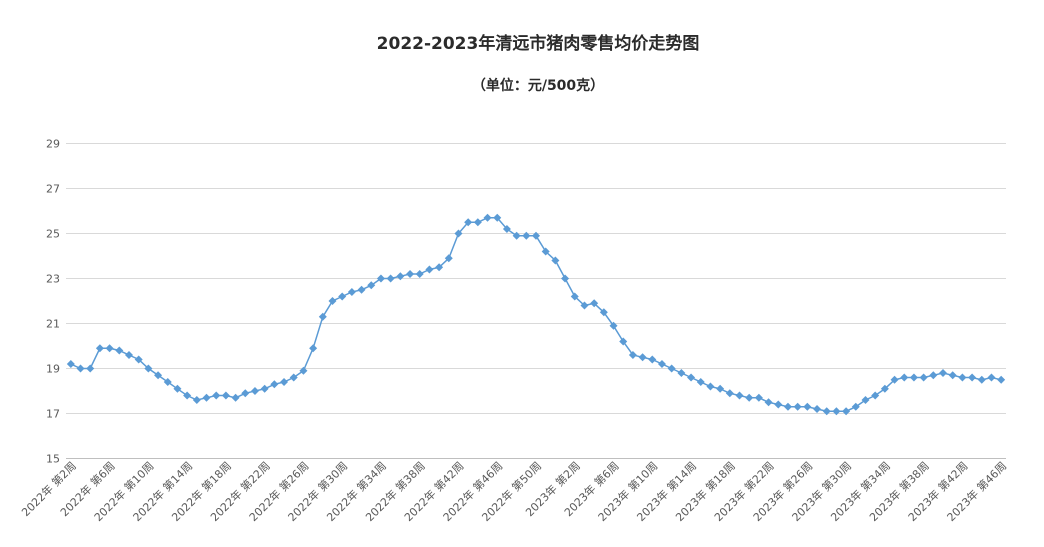  I want to click on chart-title: 2022-2023年清远市猪肉零售均价走势图, so click(538, 43).